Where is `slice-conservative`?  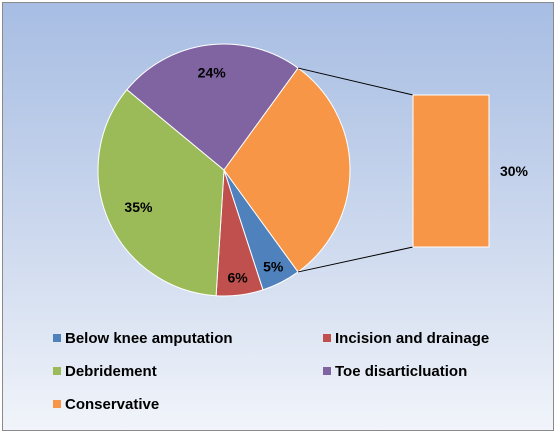 slice-conservative is located at coordinates (287, 170).